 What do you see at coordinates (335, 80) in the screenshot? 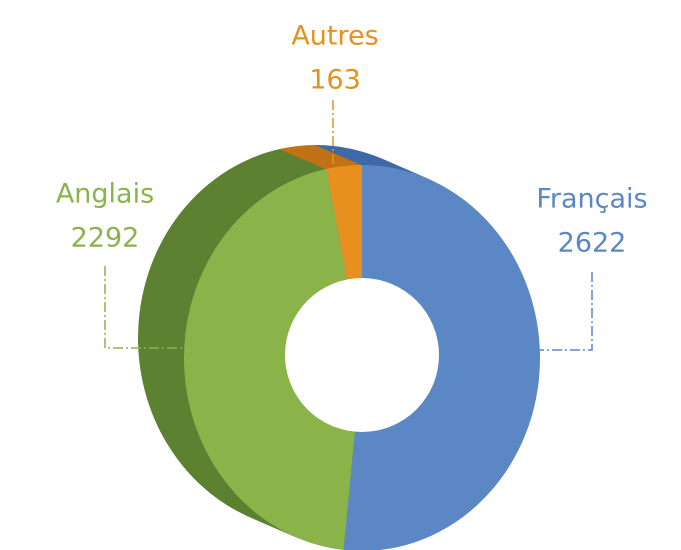
I see `value-label: 163` at bounding box center [335, 80].